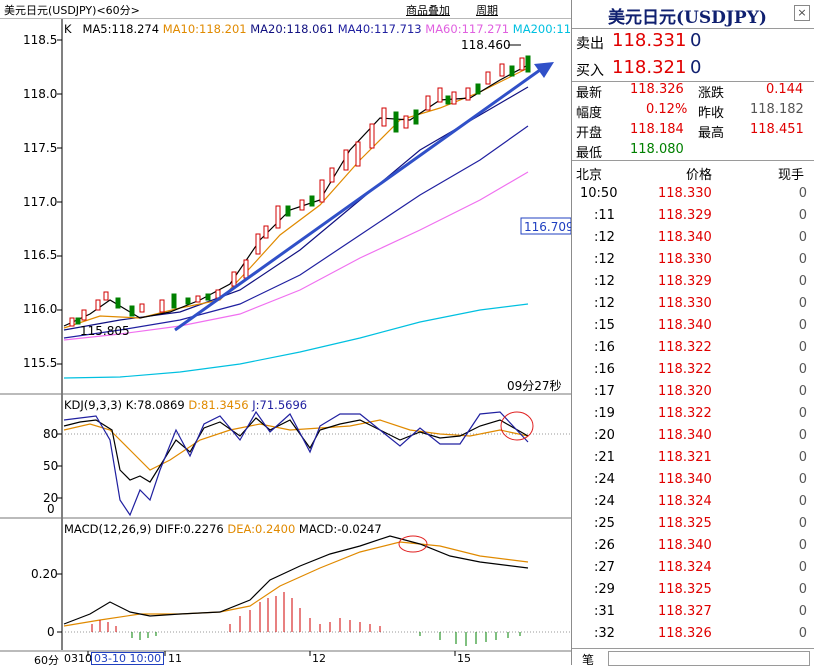 The width and height of the screenshot is (814, 668). Describe the element at coordinates (604, 435) in the screenshot. I see `tick-time: :20` at that location.